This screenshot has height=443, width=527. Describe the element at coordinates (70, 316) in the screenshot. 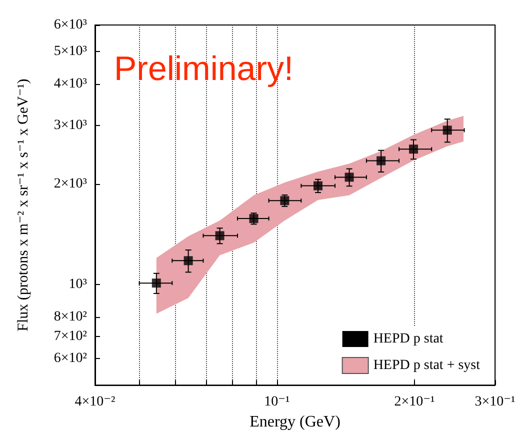

I see `y-tick-label: 8×10²` at that location.